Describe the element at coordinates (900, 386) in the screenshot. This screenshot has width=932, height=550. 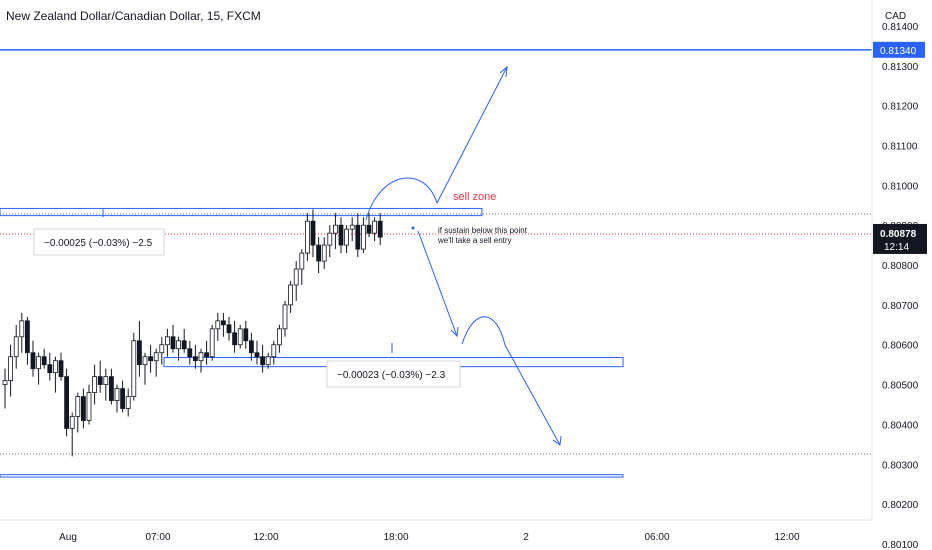
I see `y-tick-label: 0.80500` at that location.